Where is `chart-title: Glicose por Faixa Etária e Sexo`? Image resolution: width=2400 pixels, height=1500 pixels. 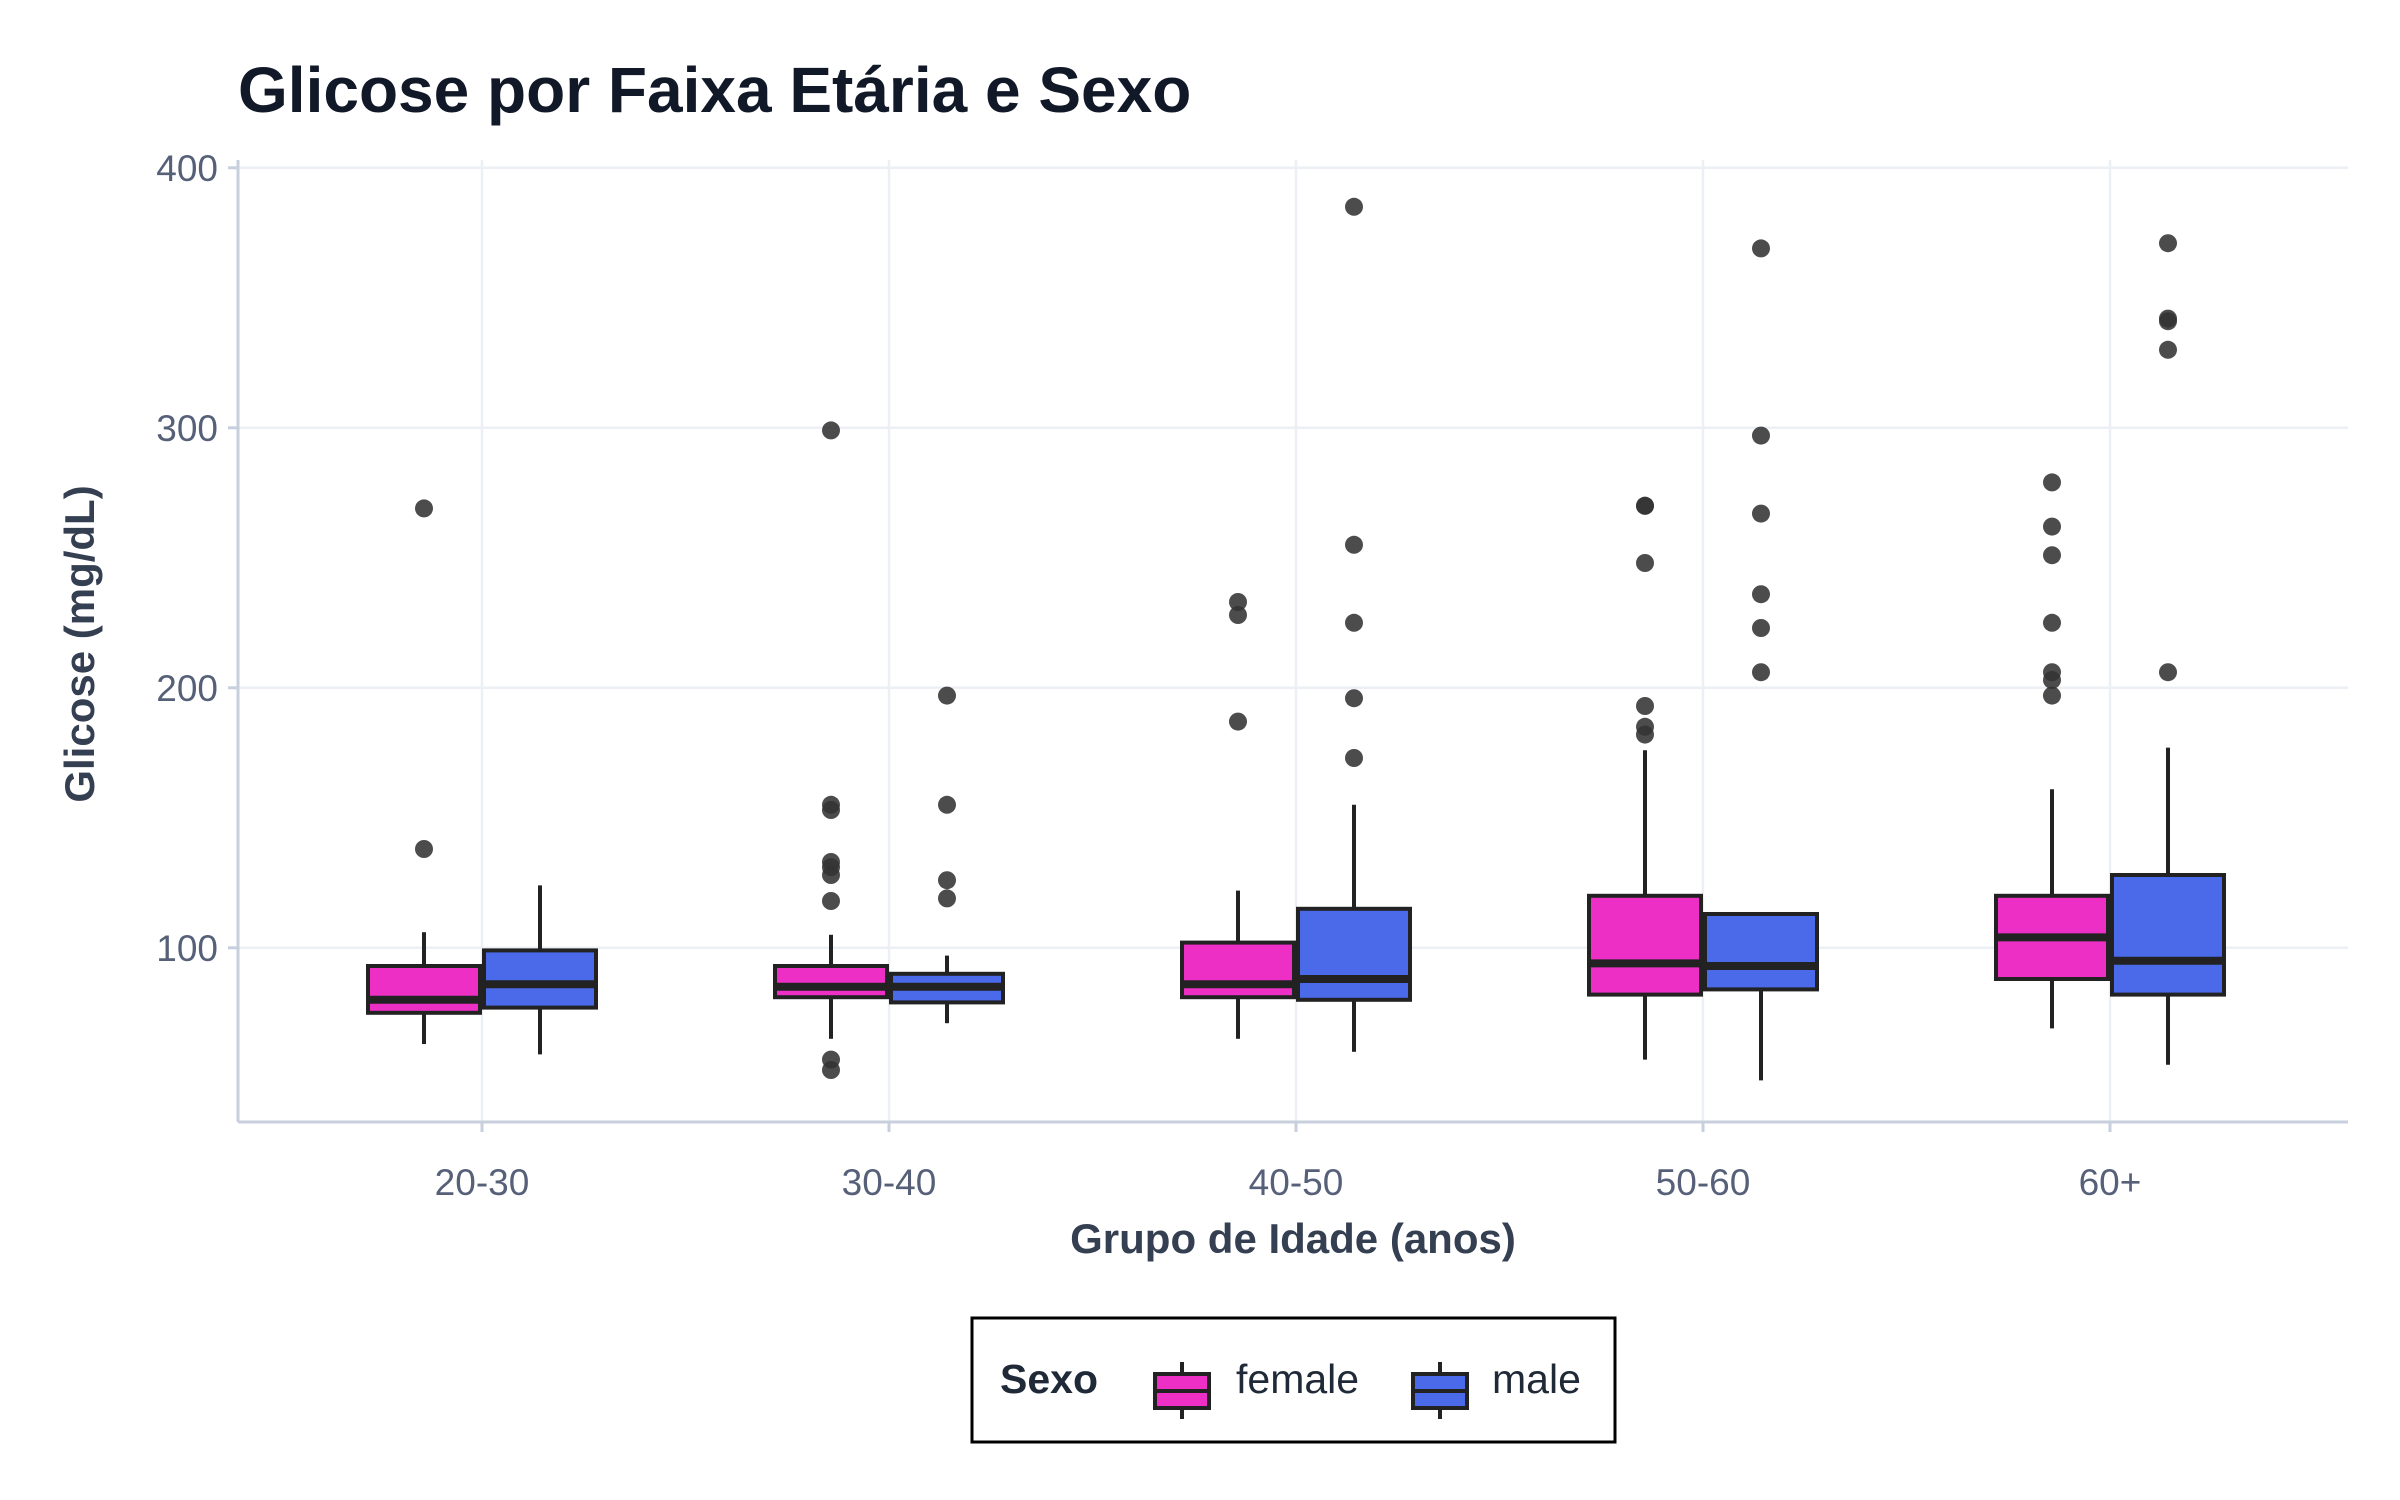 chart-title: Glicose por Faixa Etária e Sexo is located at coordinates (714, 90).